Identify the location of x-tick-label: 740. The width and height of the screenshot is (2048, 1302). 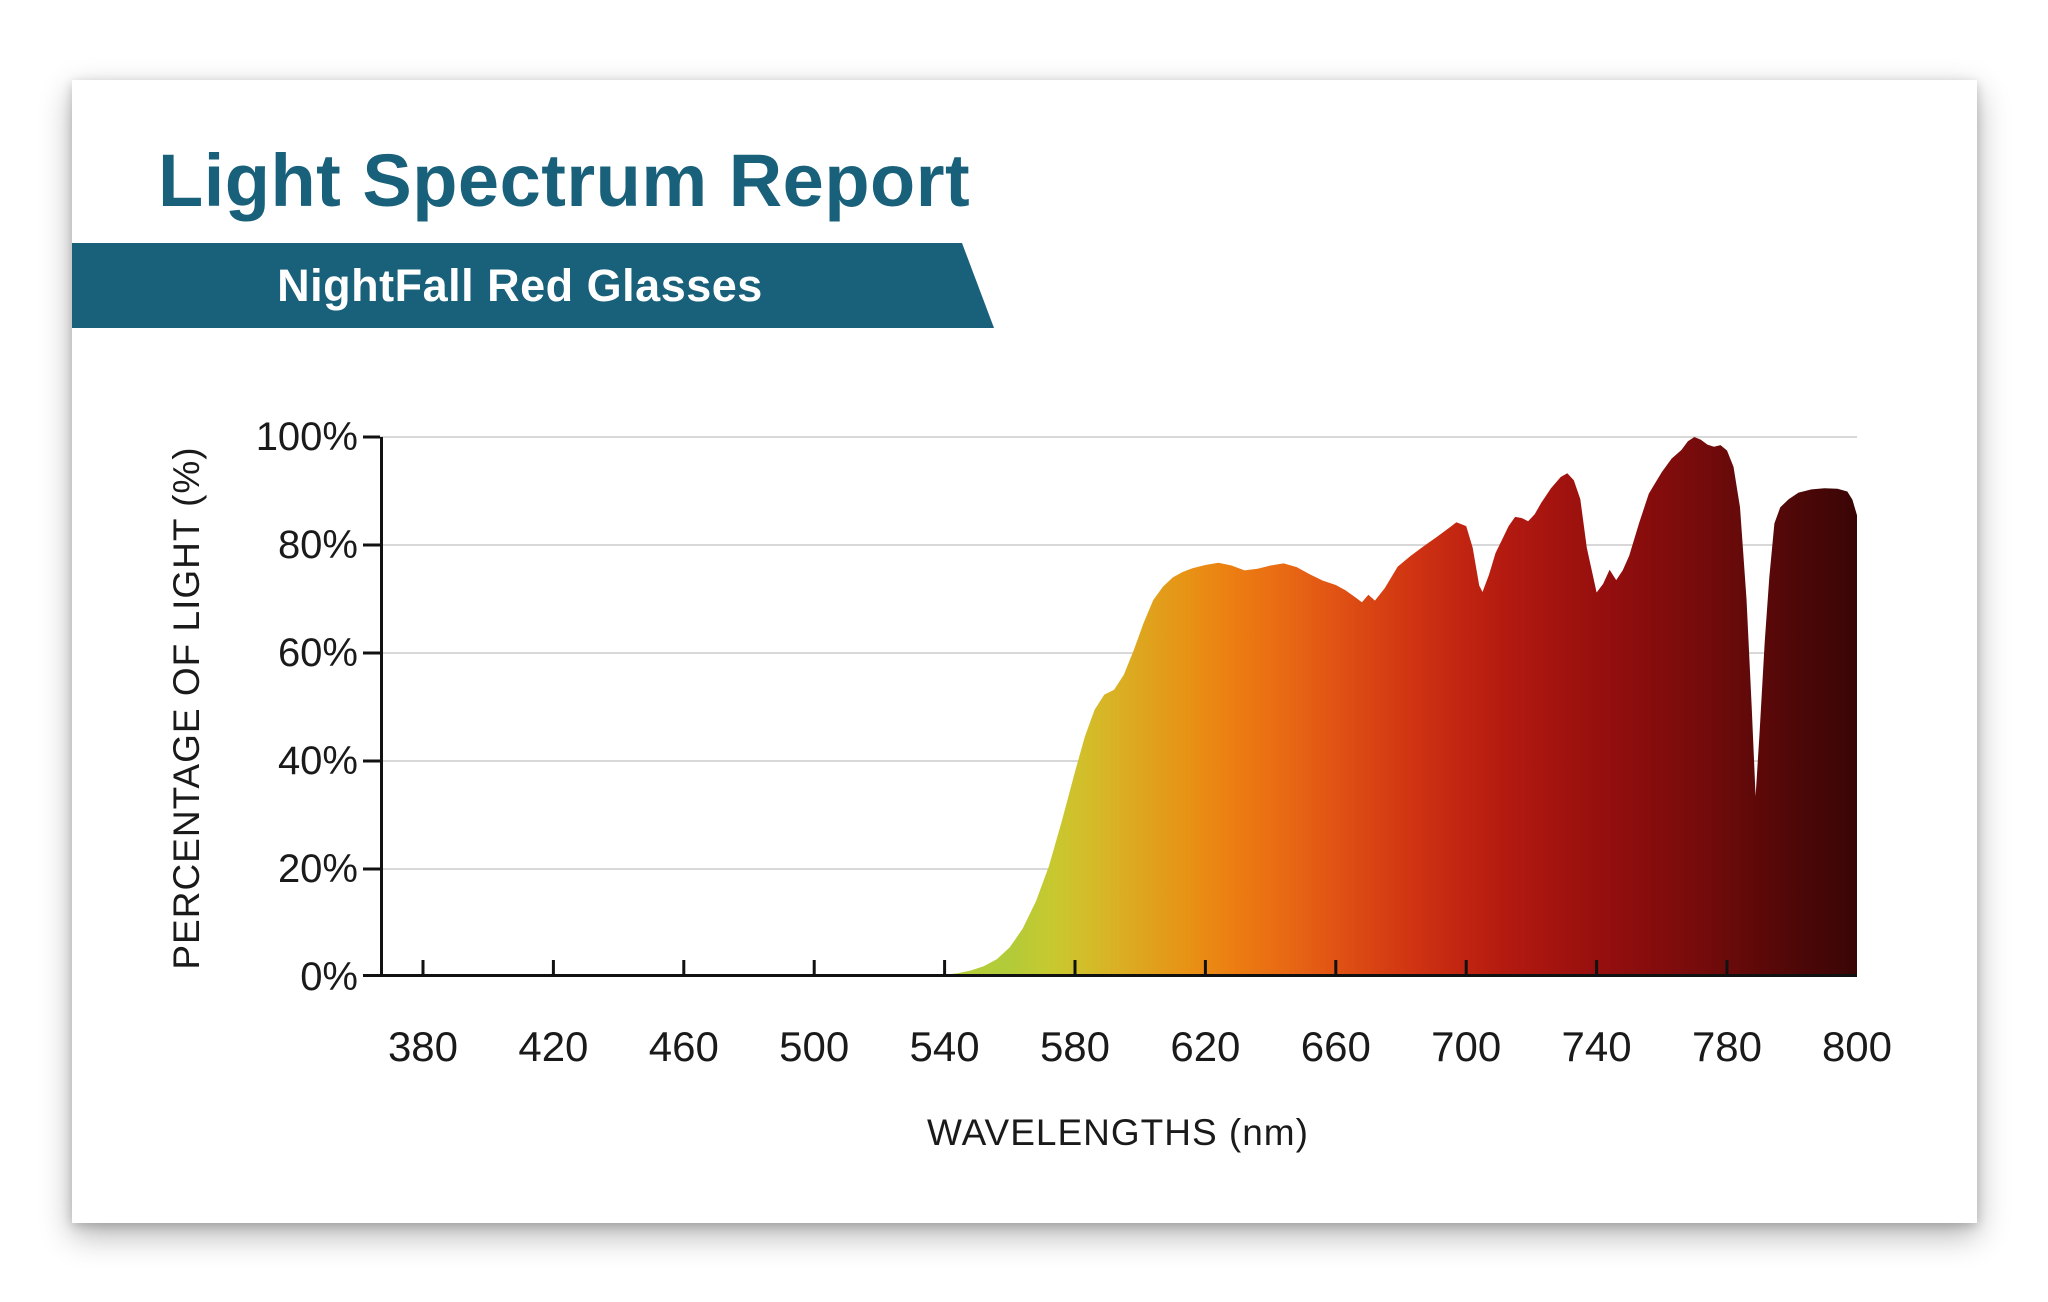
(1596, 1046).